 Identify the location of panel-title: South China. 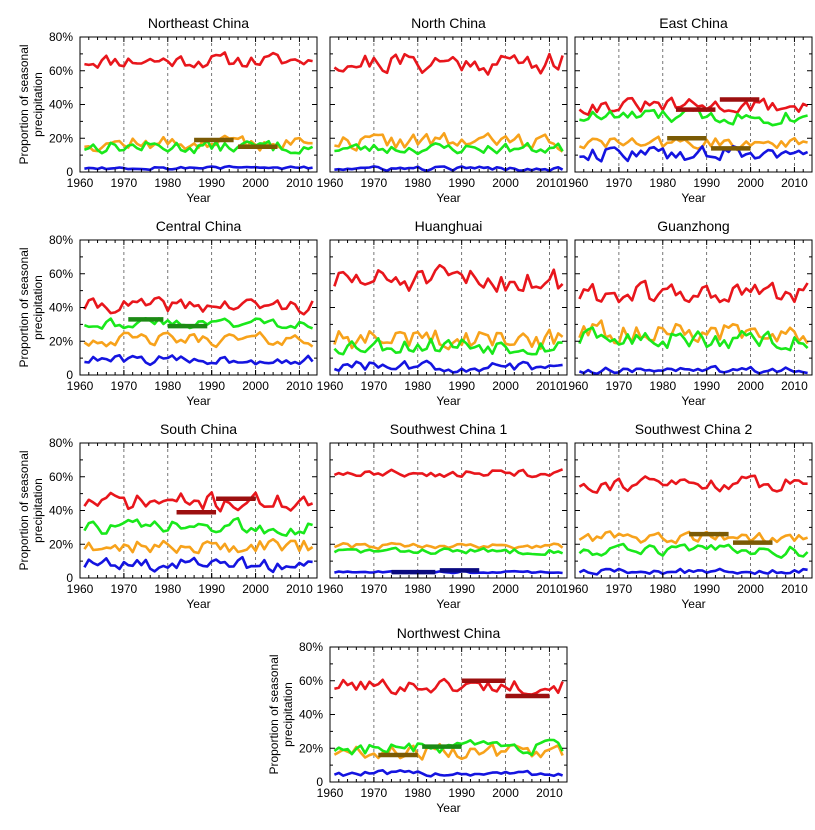
(198, 429).